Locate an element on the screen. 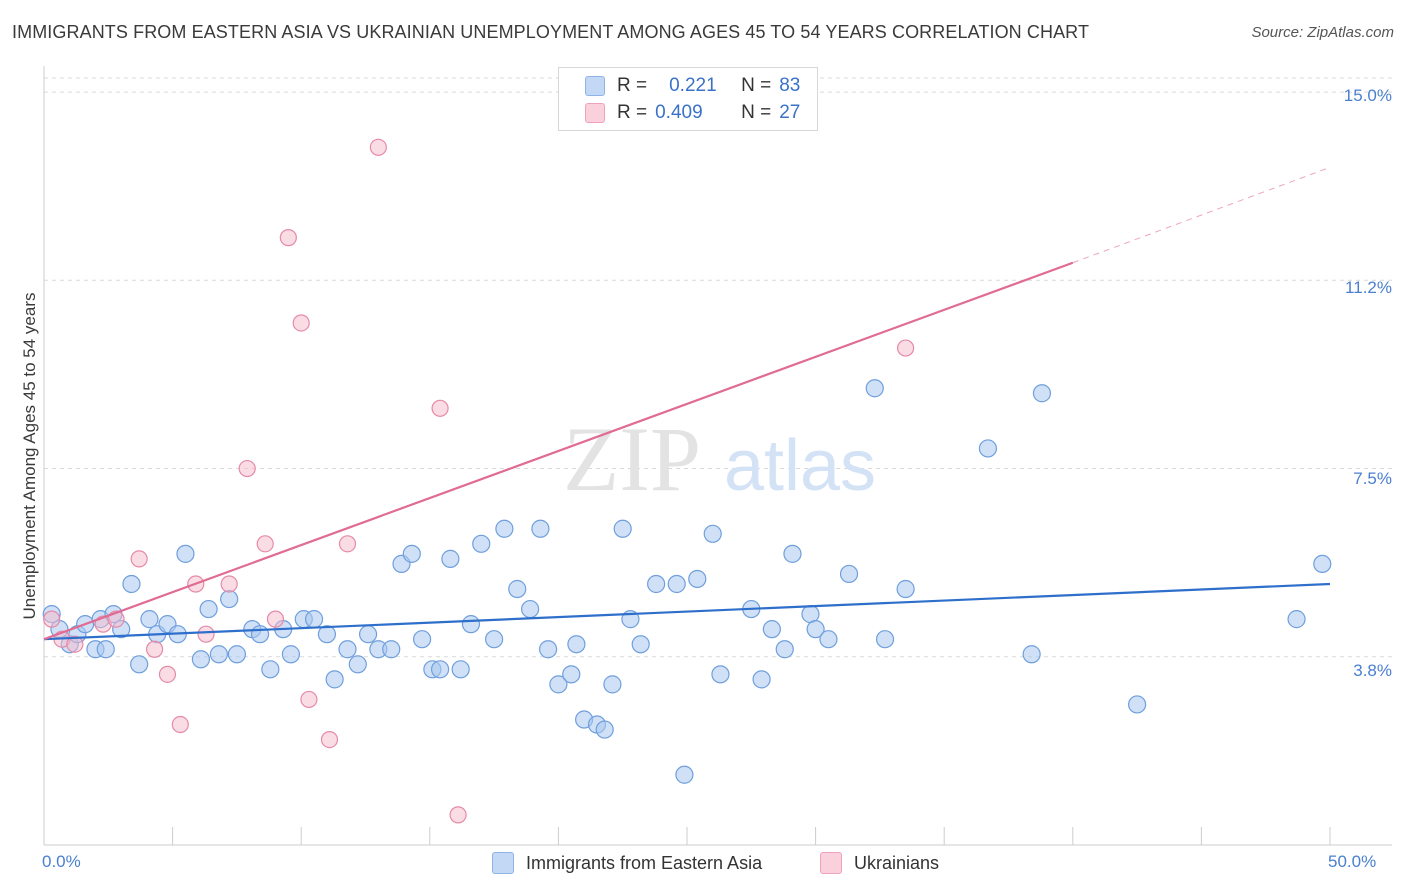 Image resolution: width=1406 pixels, height=892 pixels. legend: R = 0.221 N = 83 R = 0.409 N = 27 is located at coordinates (688, 99).